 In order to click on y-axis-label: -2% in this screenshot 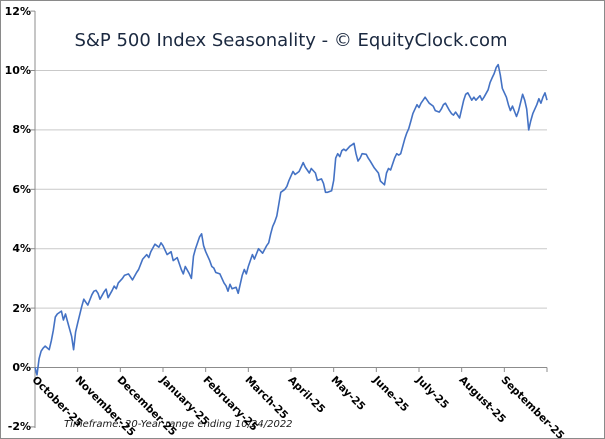, I will do `click(19, 427)`.